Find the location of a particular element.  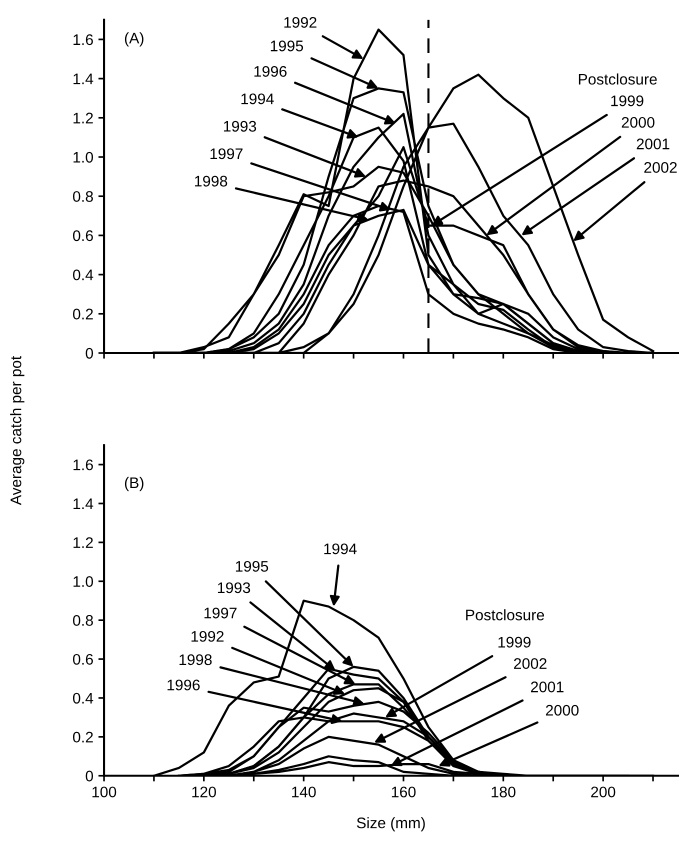

x-tick-label: 140 is located at coordinates (304, 792).